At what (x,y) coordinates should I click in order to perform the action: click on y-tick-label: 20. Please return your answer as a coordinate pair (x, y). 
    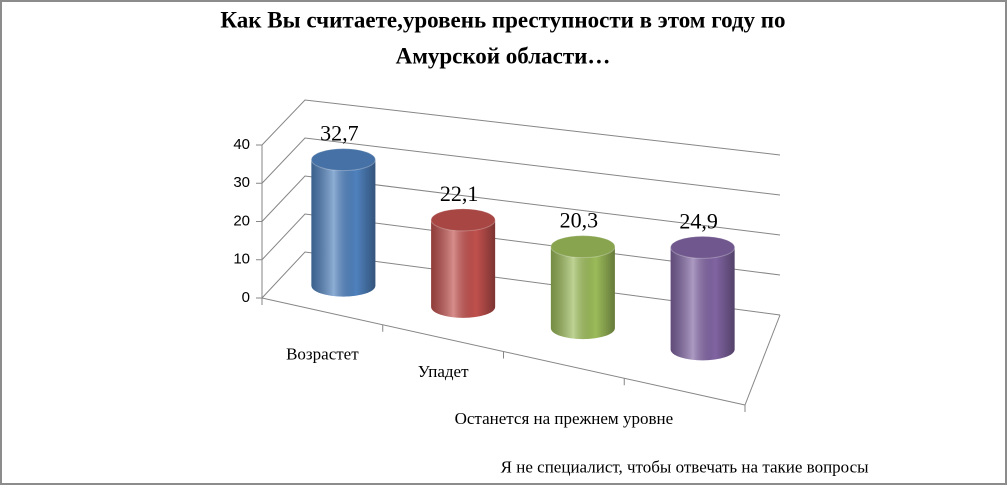
    Looking at the image, I should click on (241, 220).